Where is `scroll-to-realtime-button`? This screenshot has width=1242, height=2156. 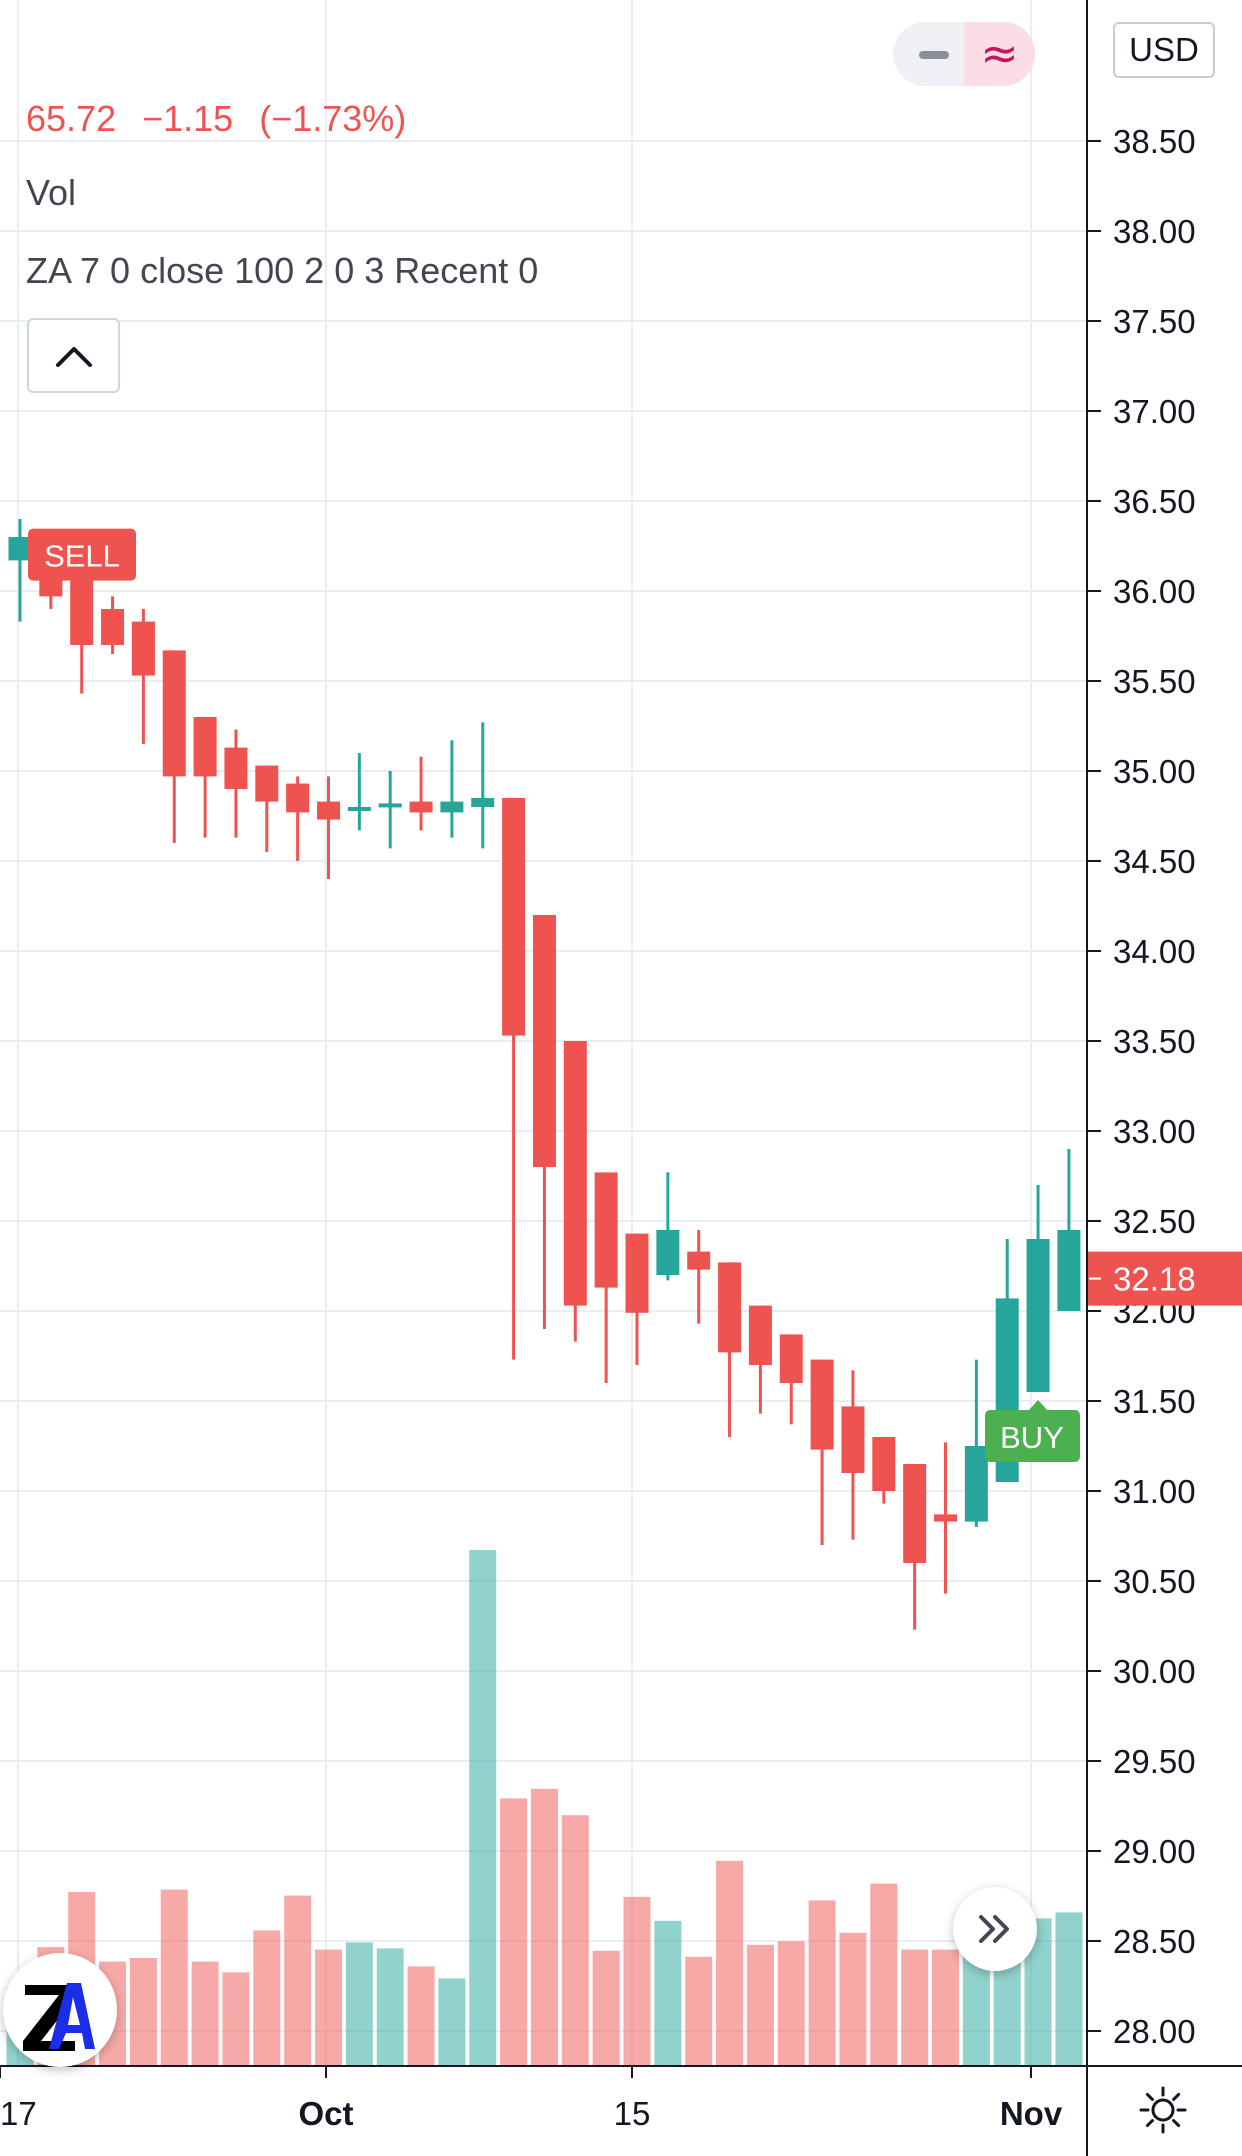
scroll-to-realtime-button is located at coordinates (995, 1929).